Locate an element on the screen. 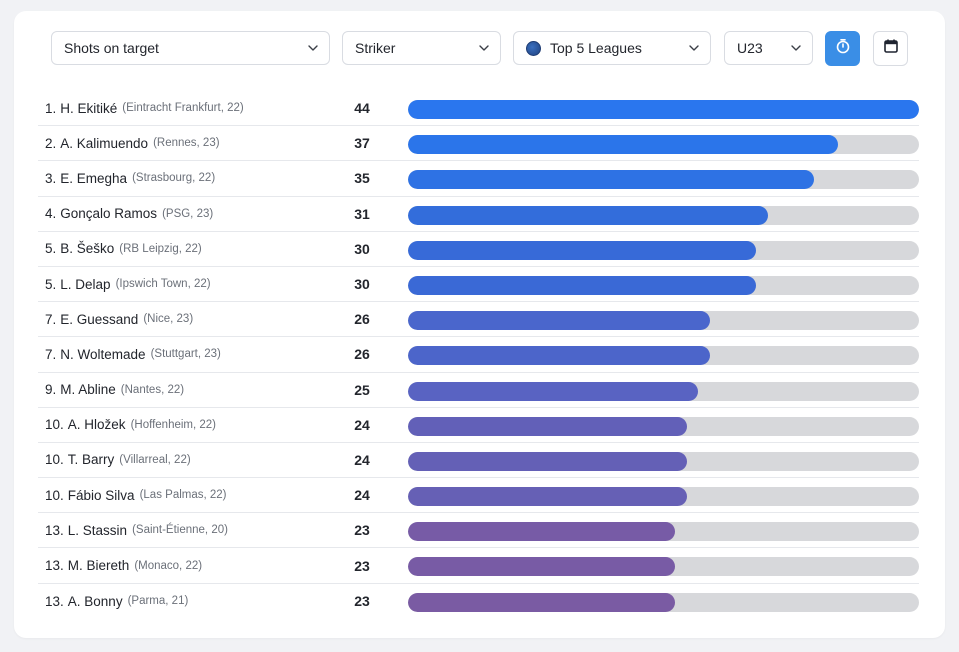  player-club-age: (Eintracht Frankfurt, 22) is located at coordinates (183, 108).